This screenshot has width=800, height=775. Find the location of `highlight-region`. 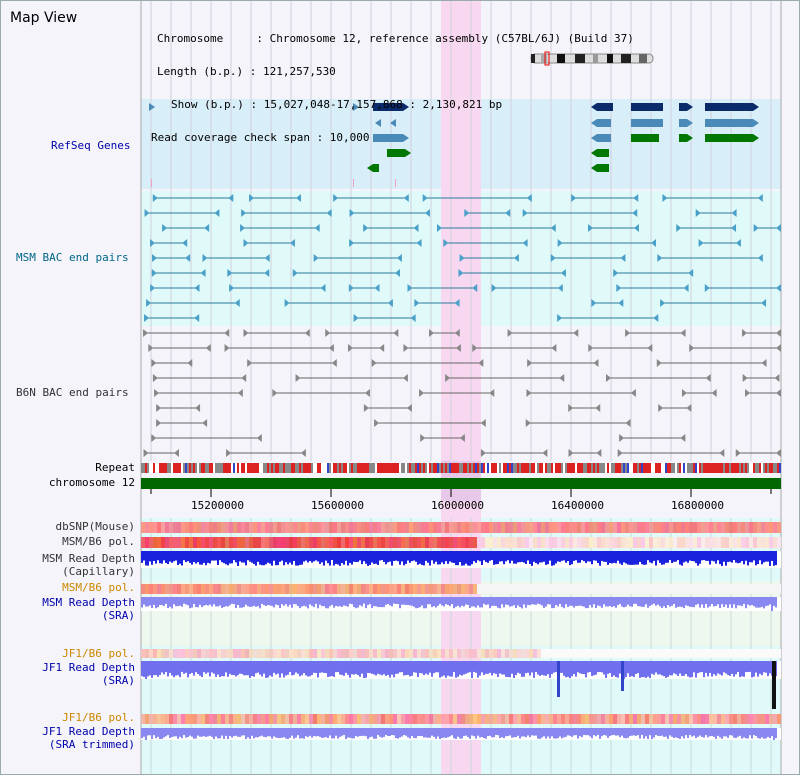

highlight-region is located at coordinates (461, 387).